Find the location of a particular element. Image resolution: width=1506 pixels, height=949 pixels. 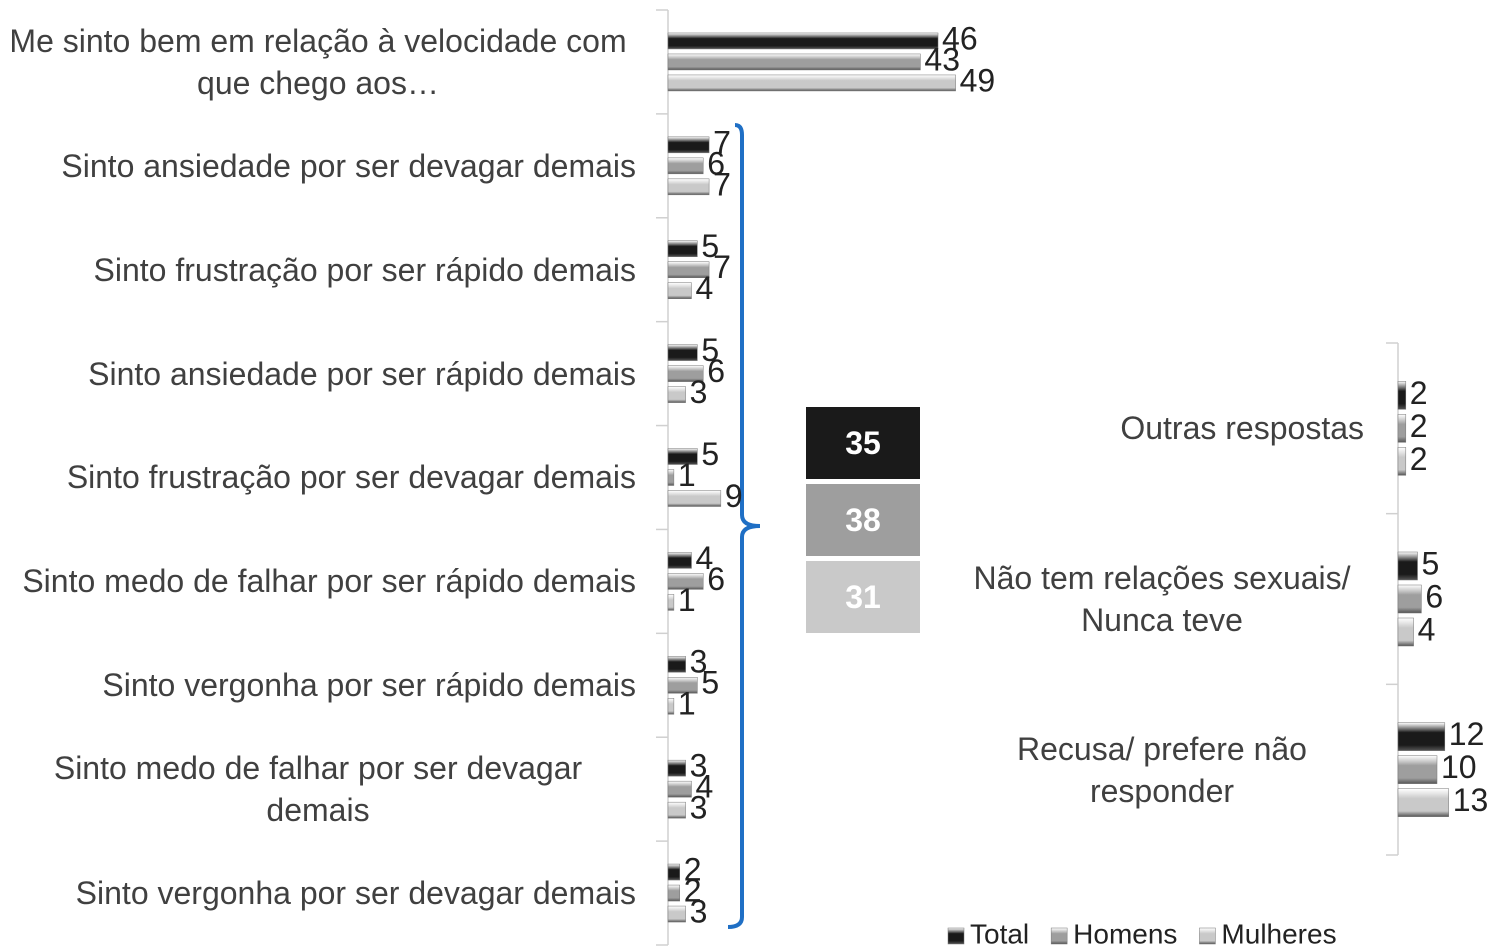

category-text: Sinto frustração por ser rápido demais is located at coordinates (364, 269).